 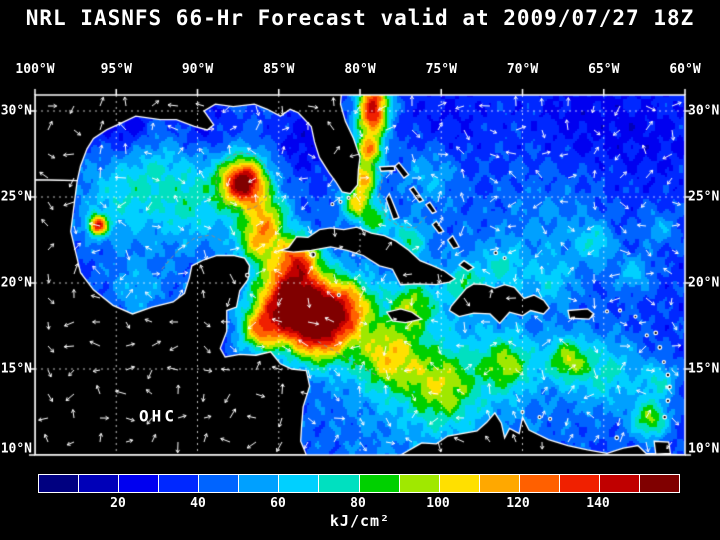 I want to click on colorbar, so click(x=359, y=483).